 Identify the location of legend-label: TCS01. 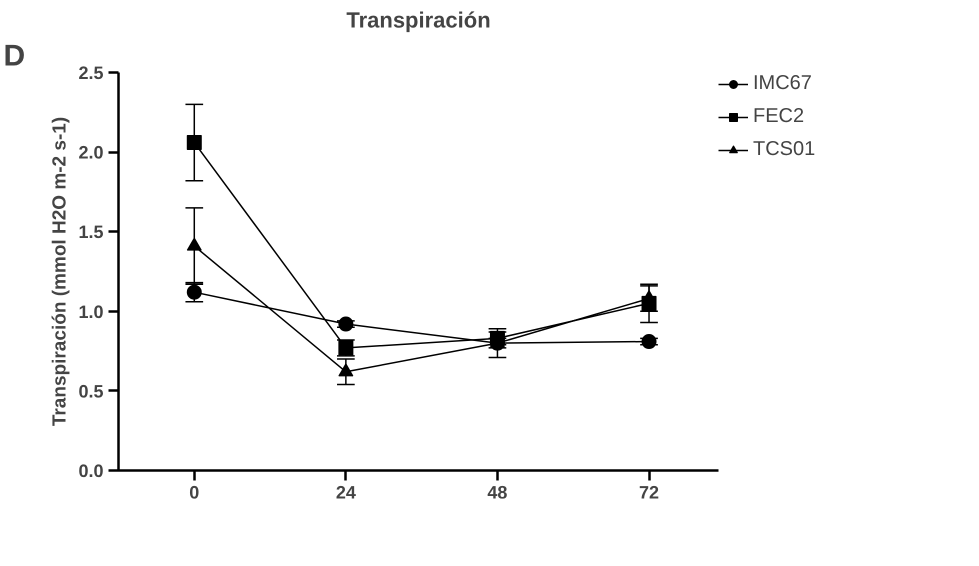
(784, 149).